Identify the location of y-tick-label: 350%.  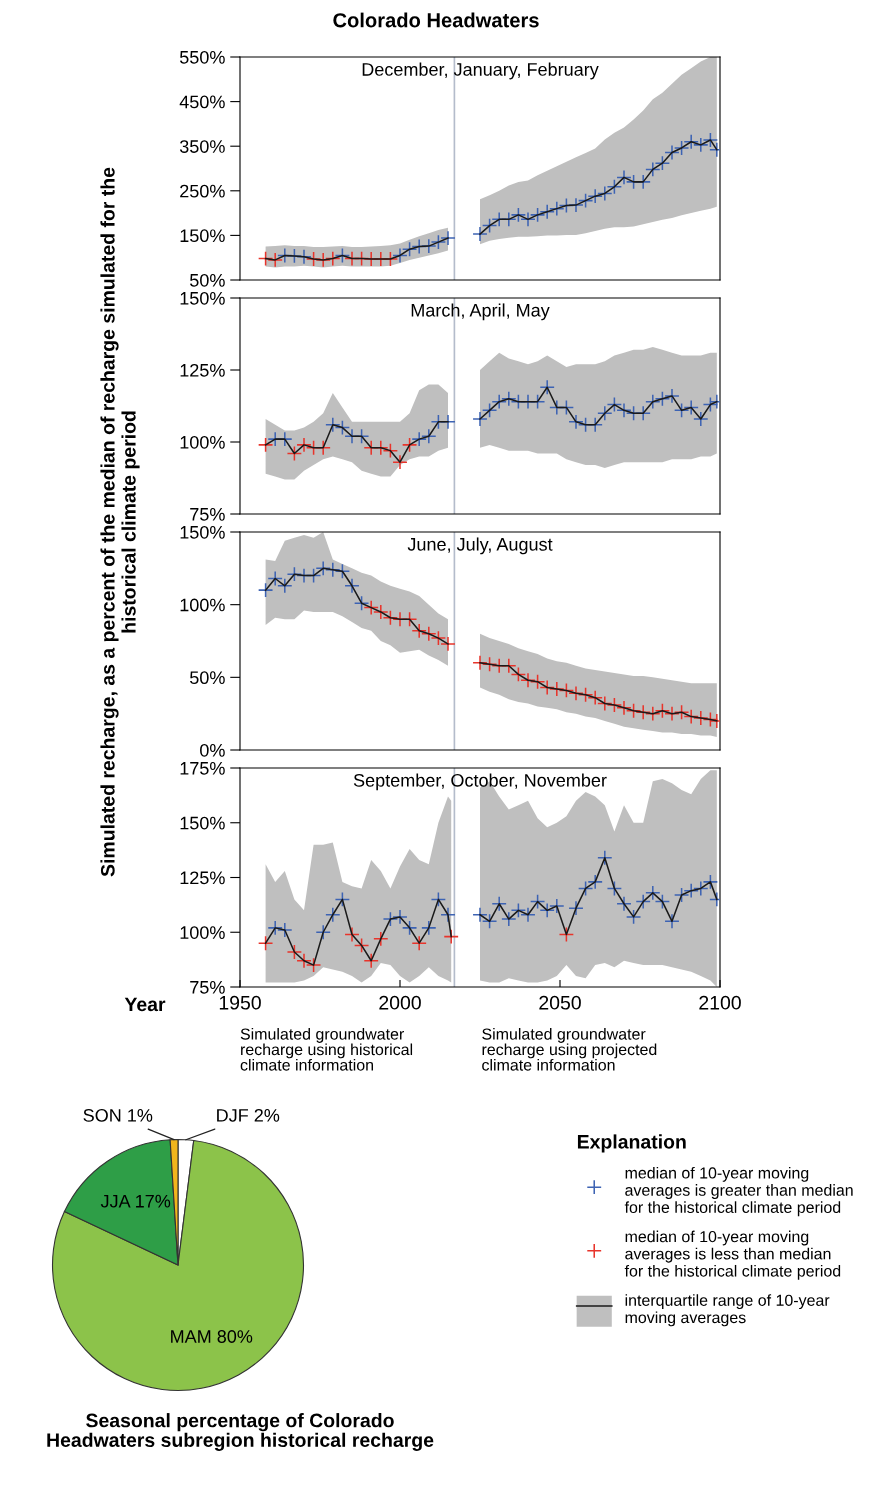
(202, 146).